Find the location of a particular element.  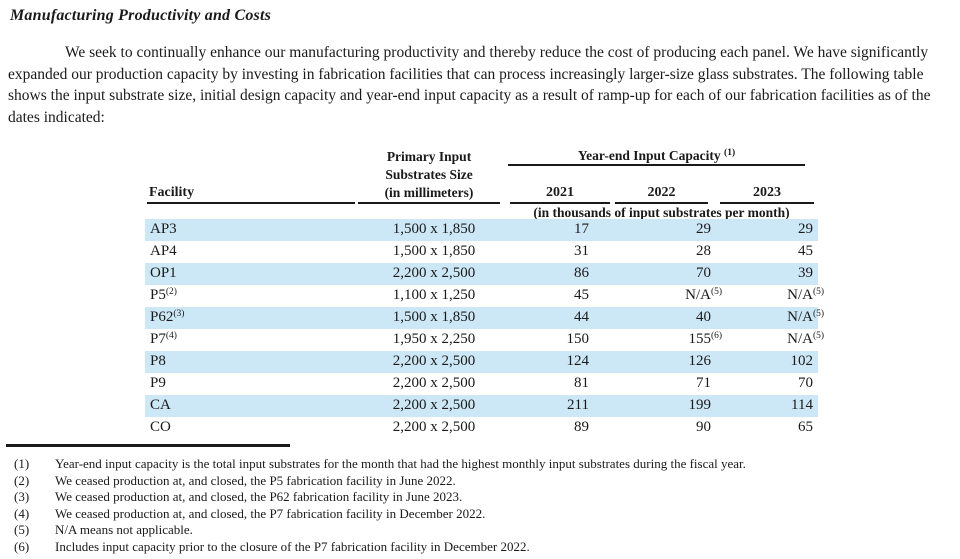

capacity-2021-cell: 17 is located at coordinates (581, 229).